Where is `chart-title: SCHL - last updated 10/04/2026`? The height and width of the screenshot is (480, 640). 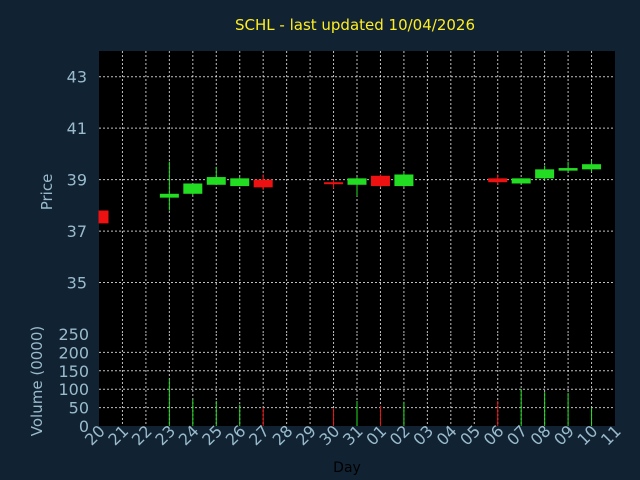 chart-title: SCHL - last updated 10/04/2026 is located at coordinates (355, 25).